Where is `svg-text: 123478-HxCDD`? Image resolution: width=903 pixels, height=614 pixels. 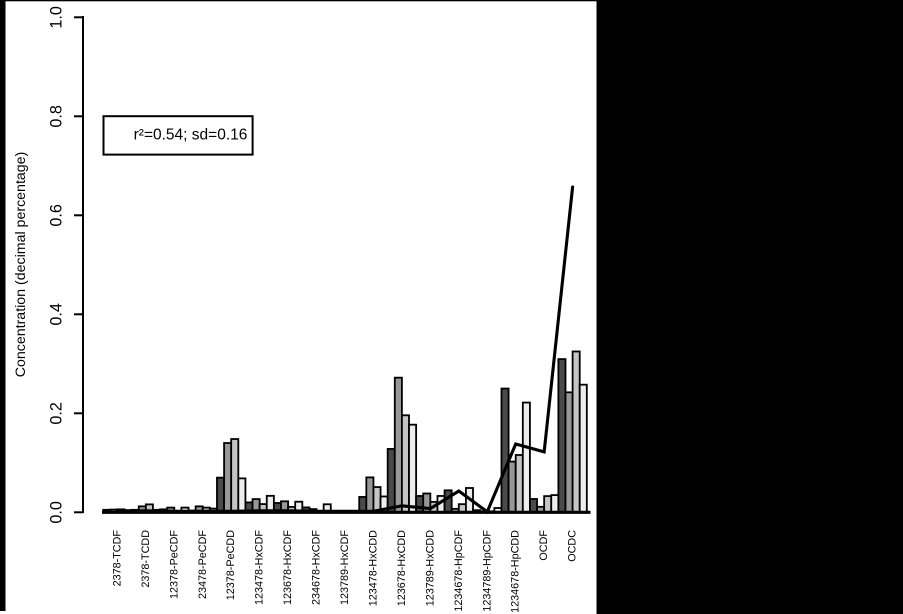 svg-text: 123478-HxCDD is located at coordinates (373, 568).